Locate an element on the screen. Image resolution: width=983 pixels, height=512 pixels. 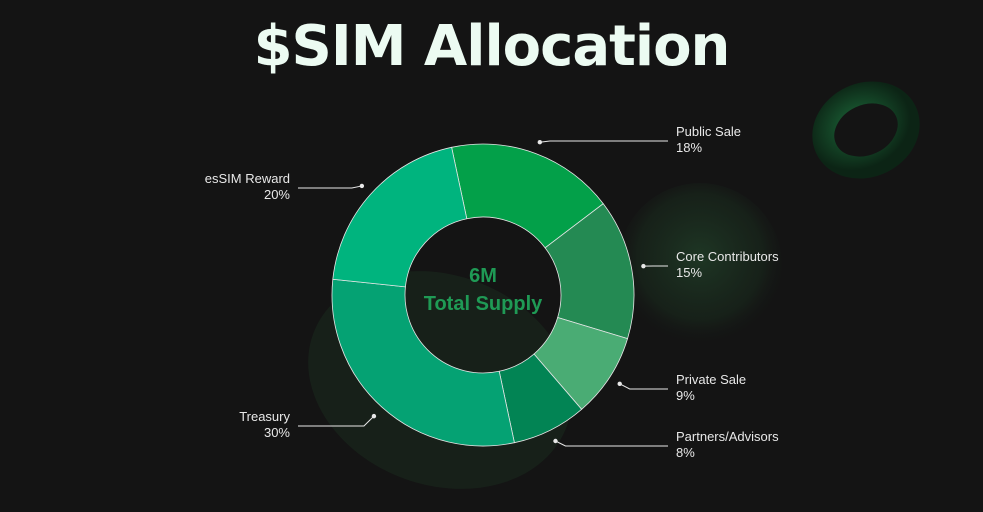
slice-public-sale is located at coordinates (527, 196).